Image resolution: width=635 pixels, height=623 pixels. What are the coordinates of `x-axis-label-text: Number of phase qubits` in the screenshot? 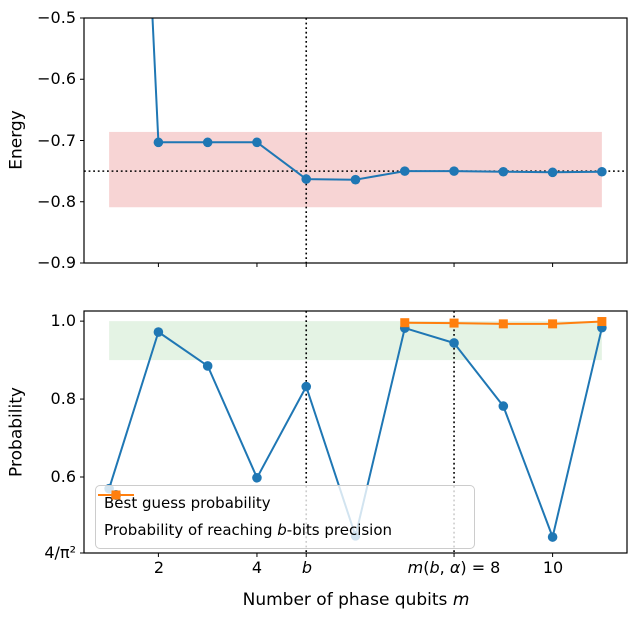 It's located at (347, 600).